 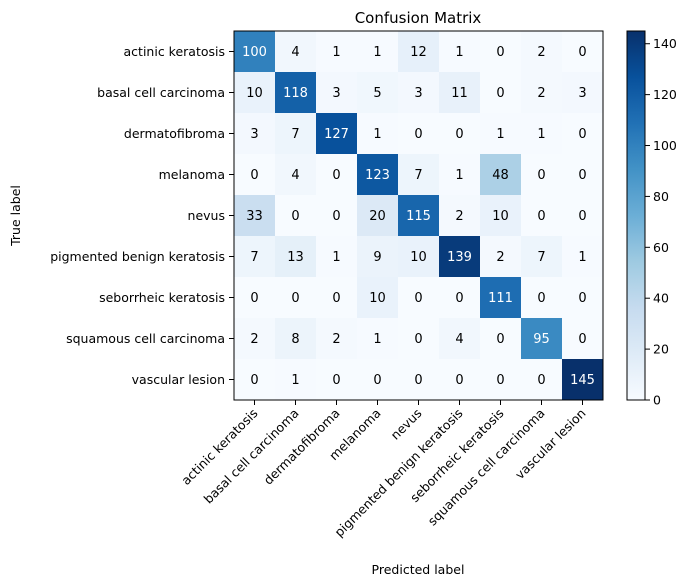 I want to click on cell-value-label: 8, so click(x=295, y=339).